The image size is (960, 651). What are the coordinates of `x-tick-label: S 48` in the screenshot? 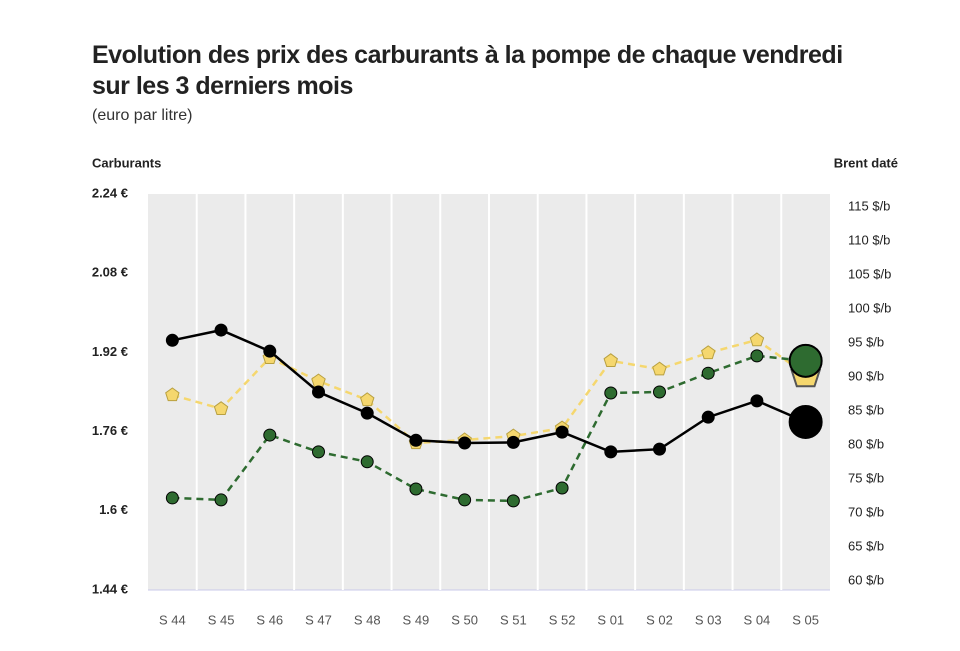 It's located at (367, 619).